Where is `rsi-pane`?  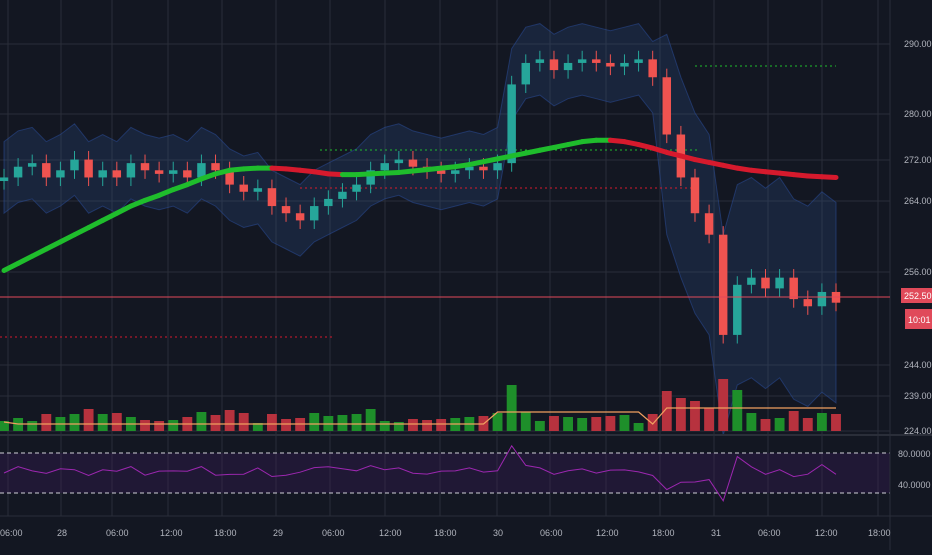
rsi-pane is located at coordinates (445, 473).